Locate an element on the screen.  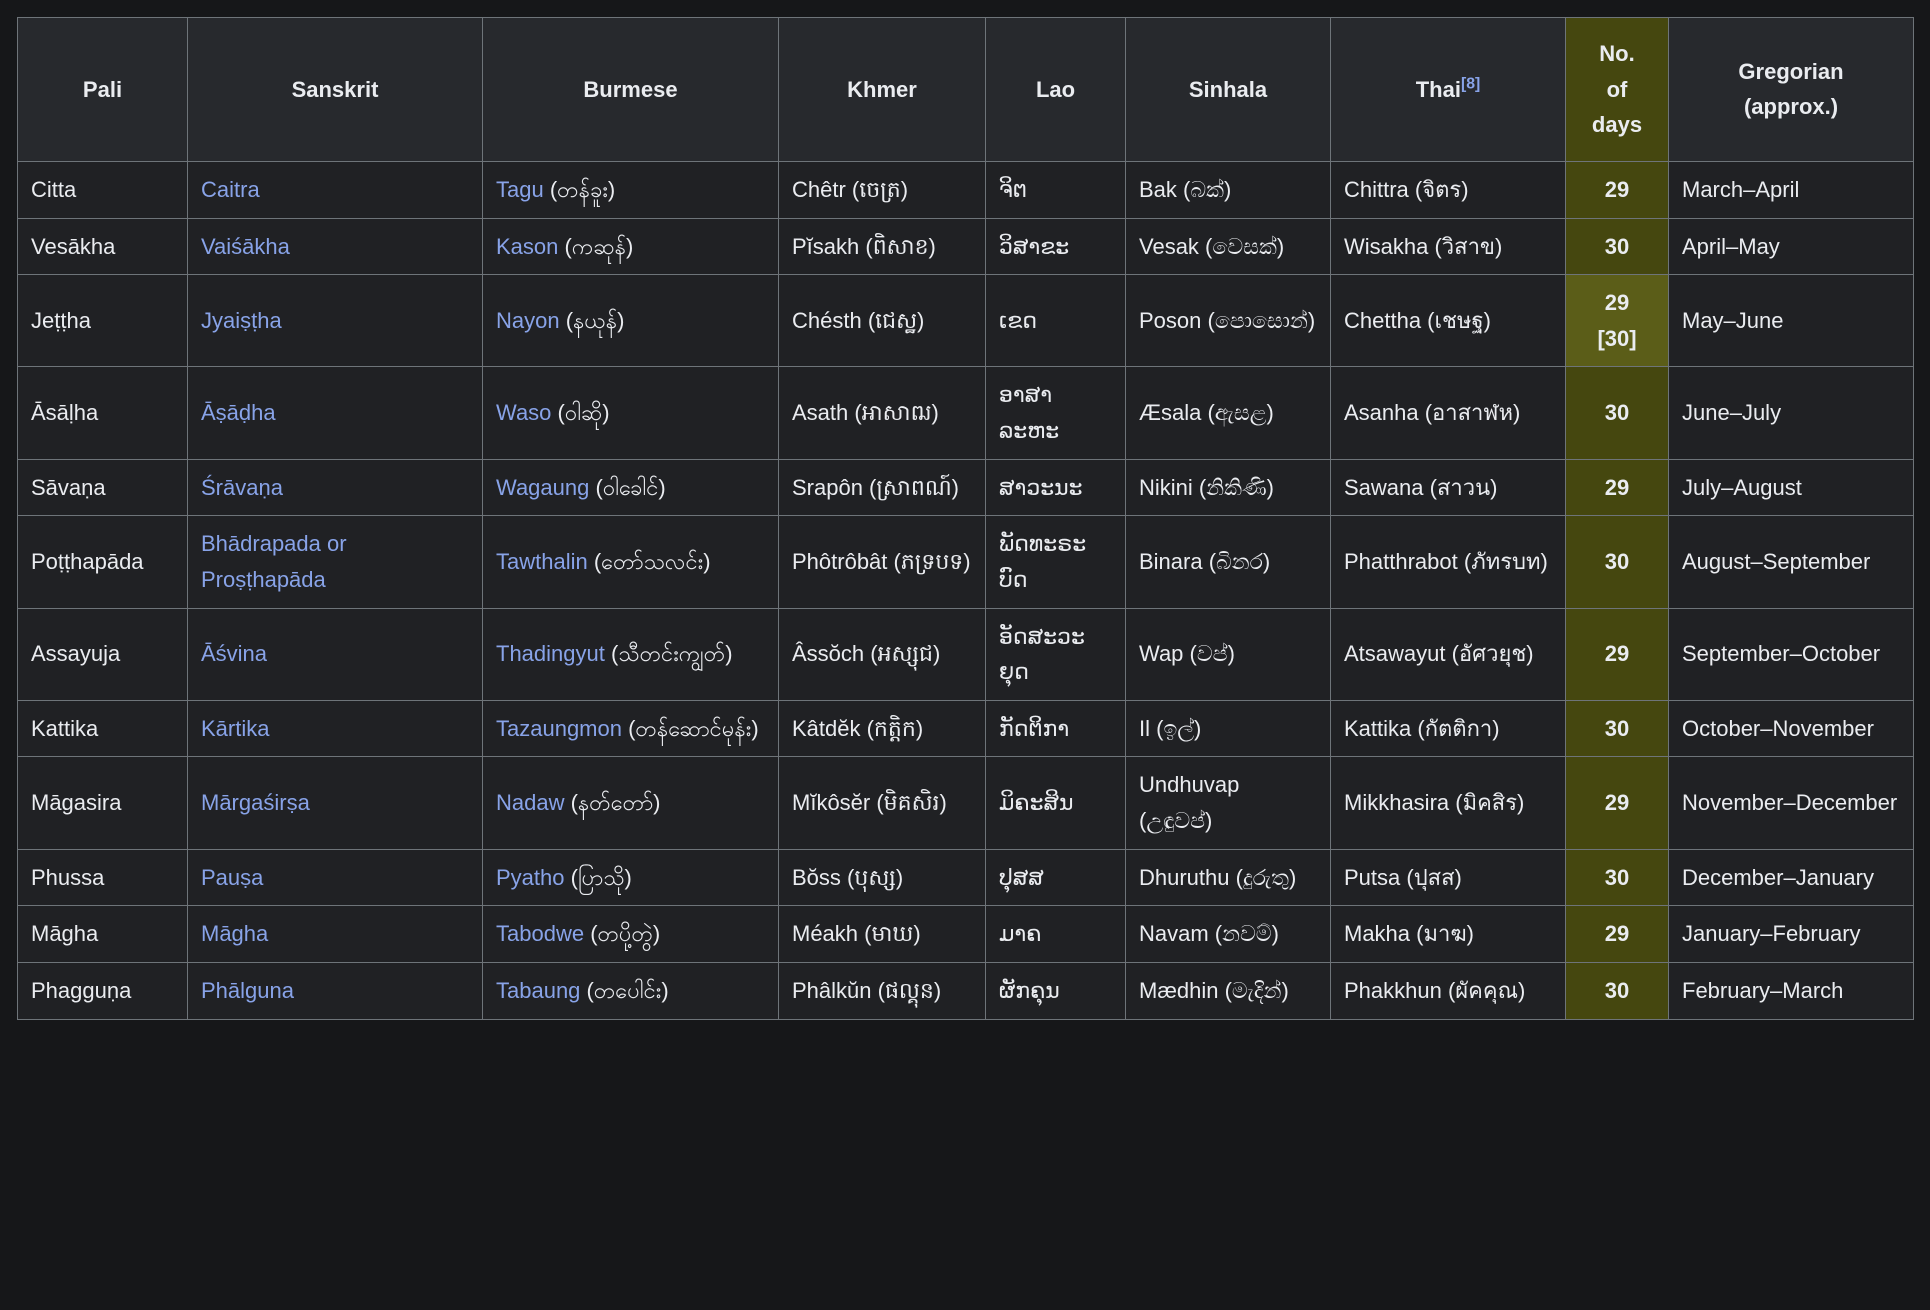
burmese-native-text: (ဝါဆို) is located at coordinates (580, 413).